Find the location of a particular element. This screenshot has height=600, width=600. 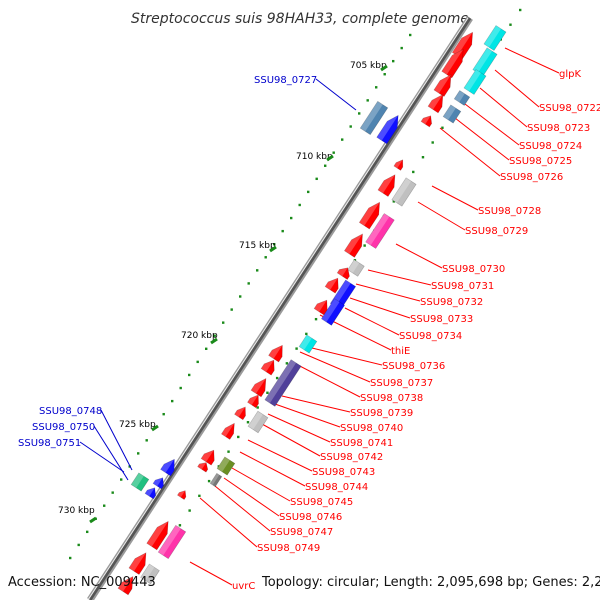

scale-tick is located at coordinates (155, 428).